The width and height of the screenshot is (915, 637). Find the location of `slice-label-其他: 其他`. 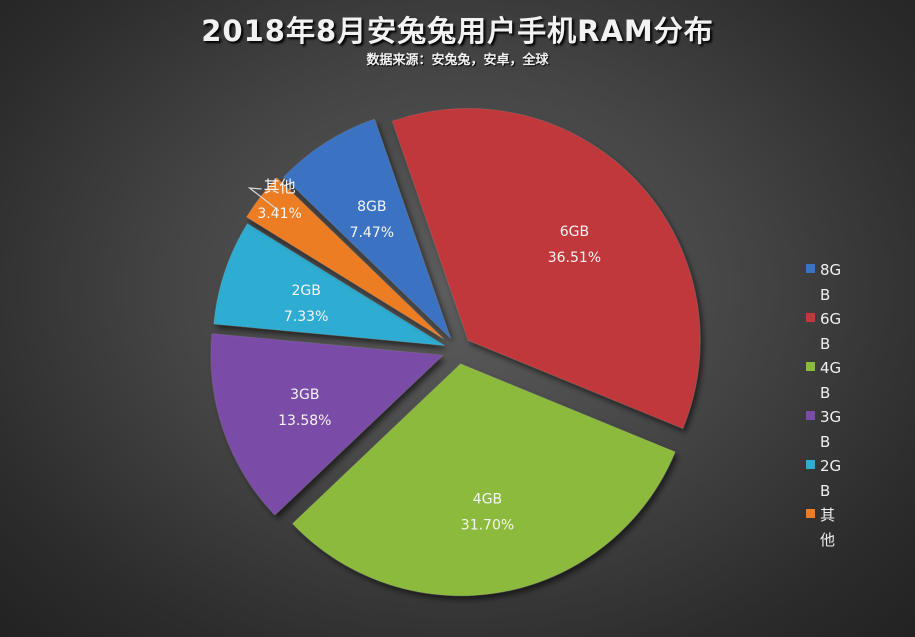

slice-label-其他: 其他 is located at coordinates (280, 186).